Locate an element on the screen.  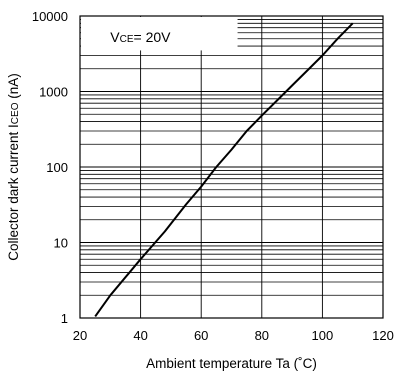
x-tick-label-60: 60 is located at coordinates (201, 335).